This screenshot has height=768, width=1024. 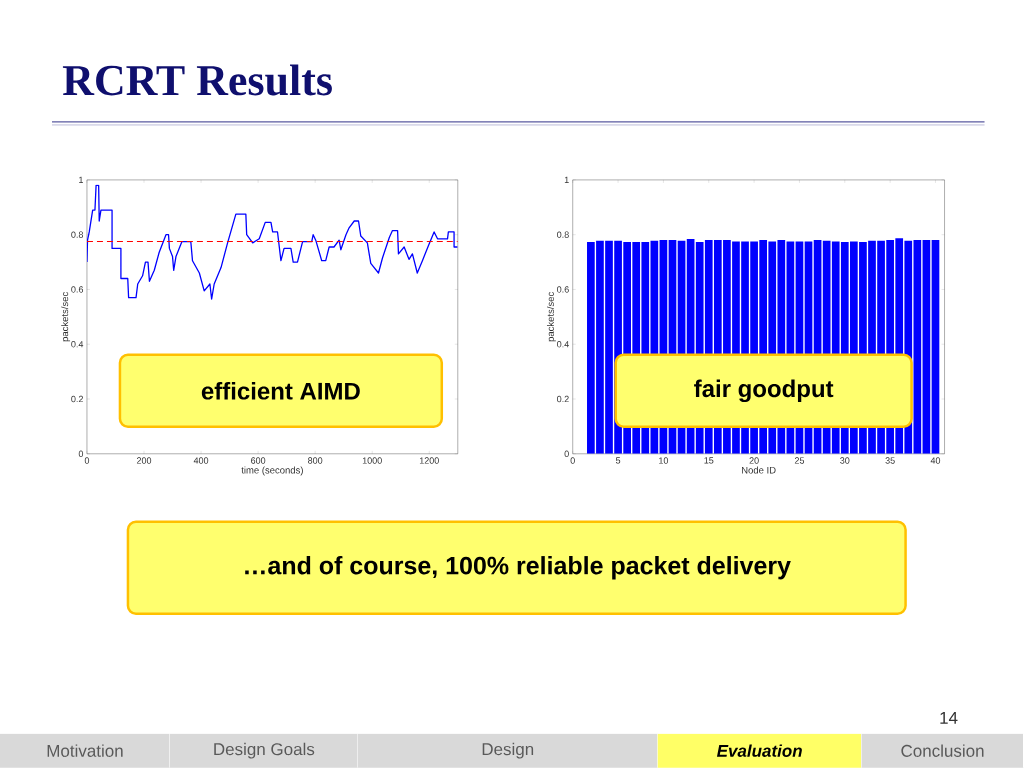 What do you see at coordinates (759, 470) in the screenshot?
I see `x-axis-title: Node ID` at bounding box center [759, 470].